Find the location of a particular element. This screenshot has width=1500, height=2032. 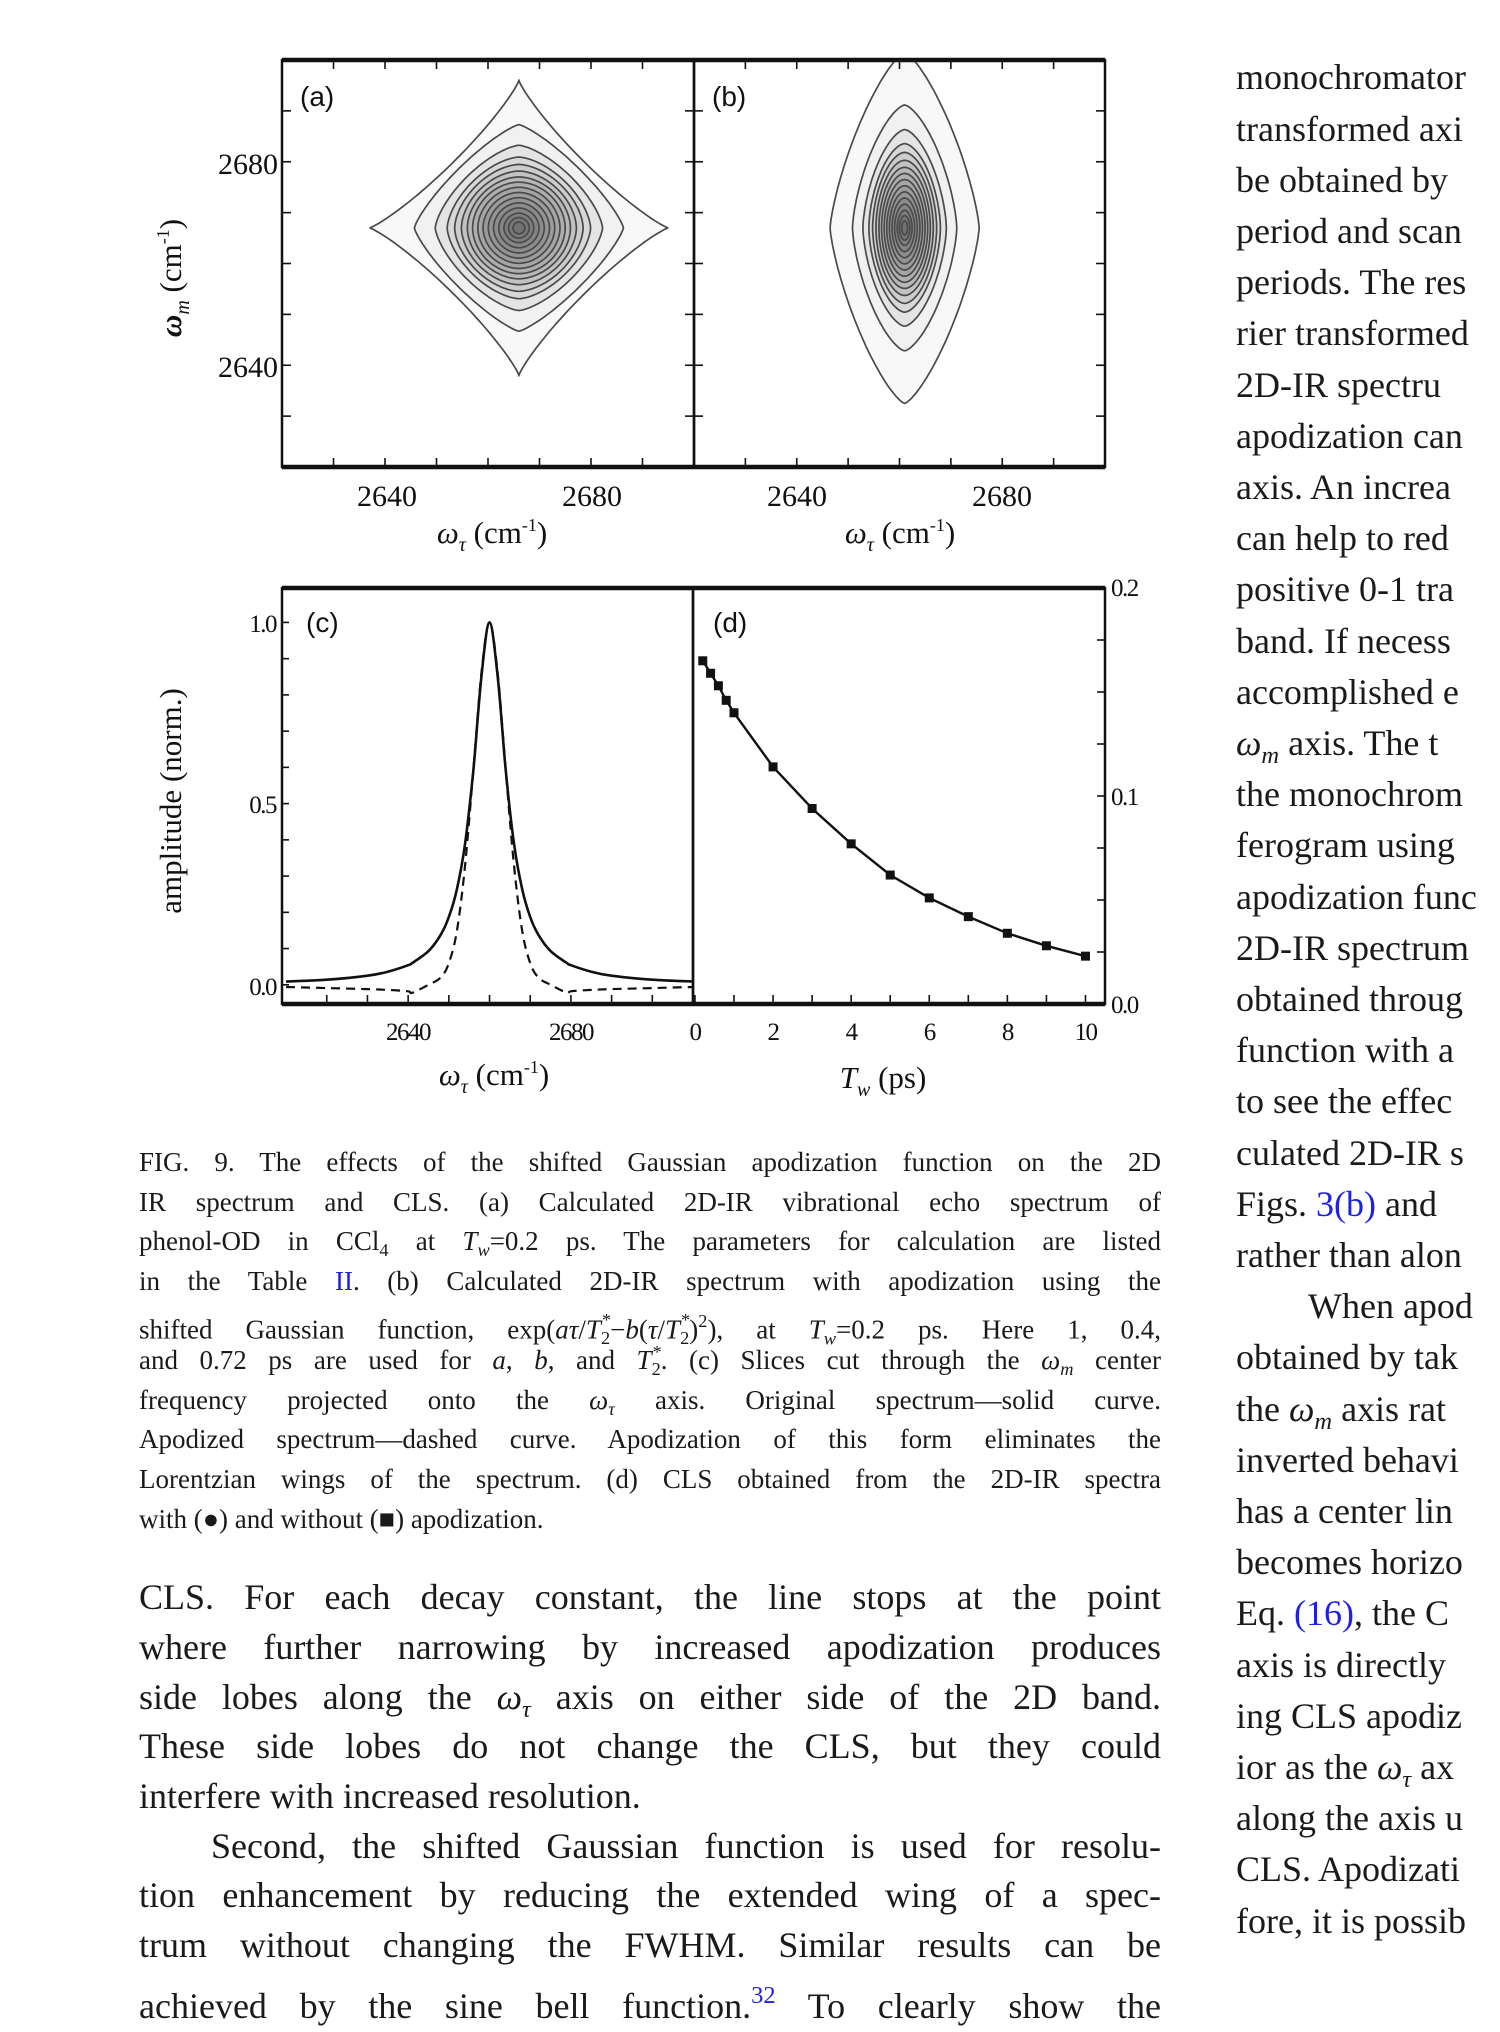

math-symbol: m is located at coordinates (1270, 755).